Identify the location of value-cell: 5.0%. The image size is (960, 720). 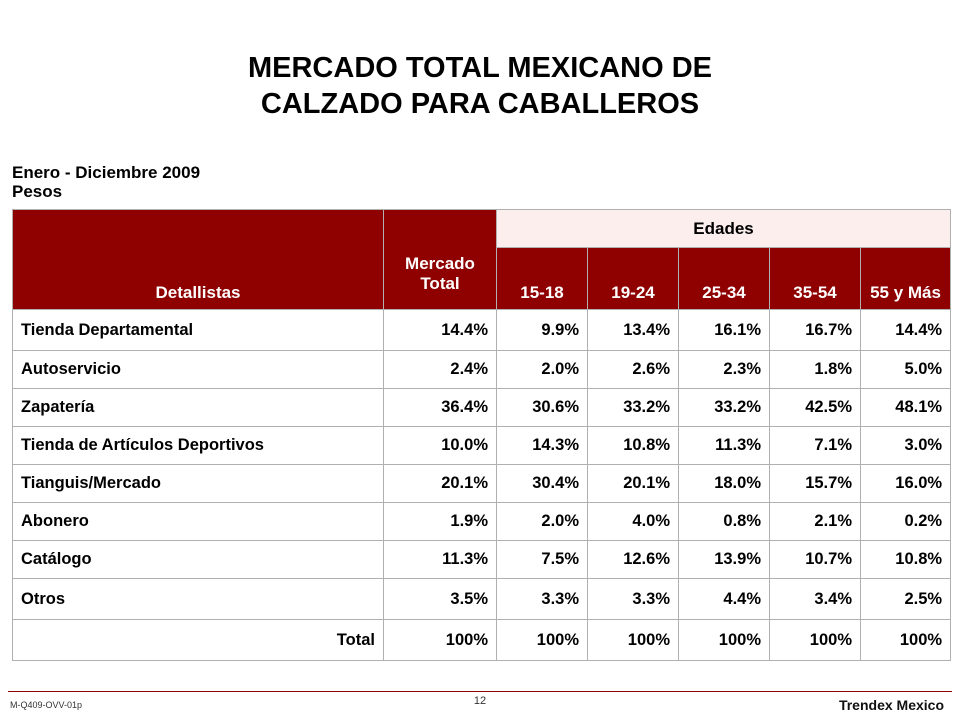
(905, 369).